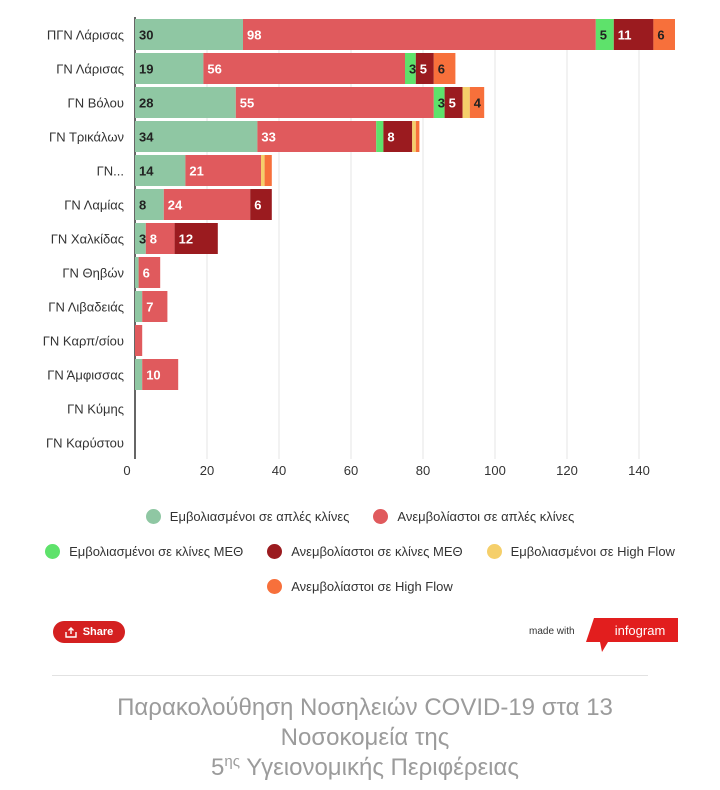  I want to click on bar-value-label: 98, so click(254, 35).